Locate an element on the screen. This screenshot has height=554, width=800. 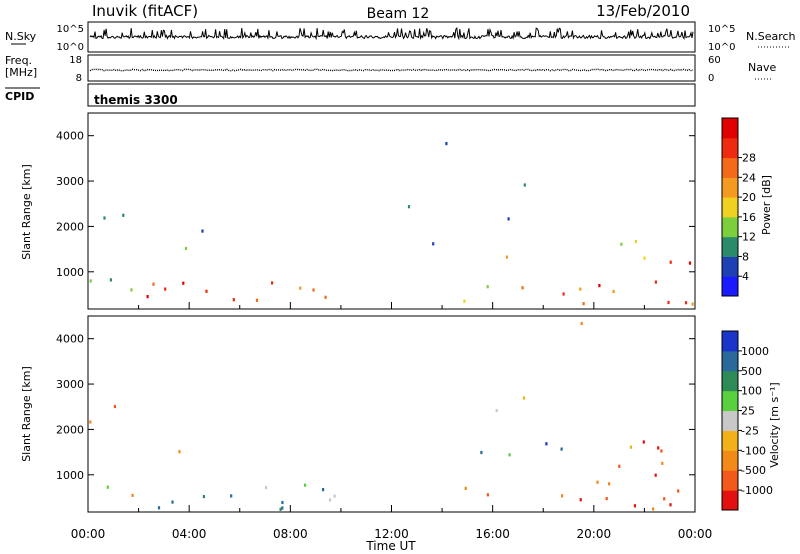
colorbar-tick-label: -25 is located at coordinates (750, 430).